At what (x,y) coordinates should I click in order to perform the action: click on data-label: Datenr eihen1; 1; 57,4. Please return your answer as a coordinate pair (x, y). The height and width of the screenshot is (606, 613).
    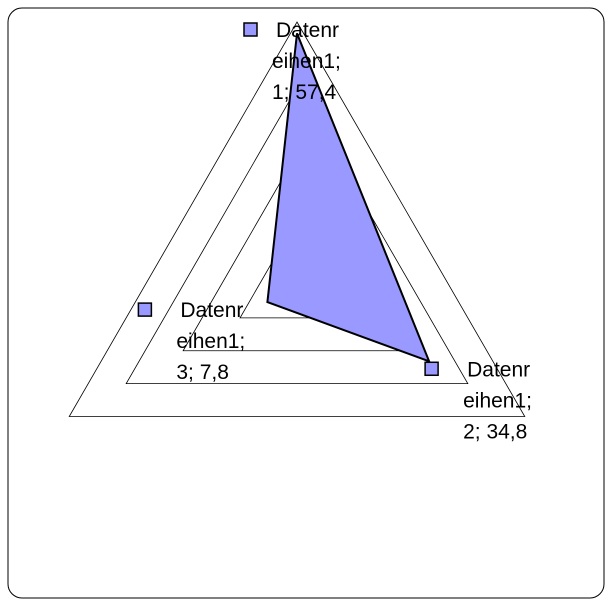
    Looking at the image, I should click on (306, 61).